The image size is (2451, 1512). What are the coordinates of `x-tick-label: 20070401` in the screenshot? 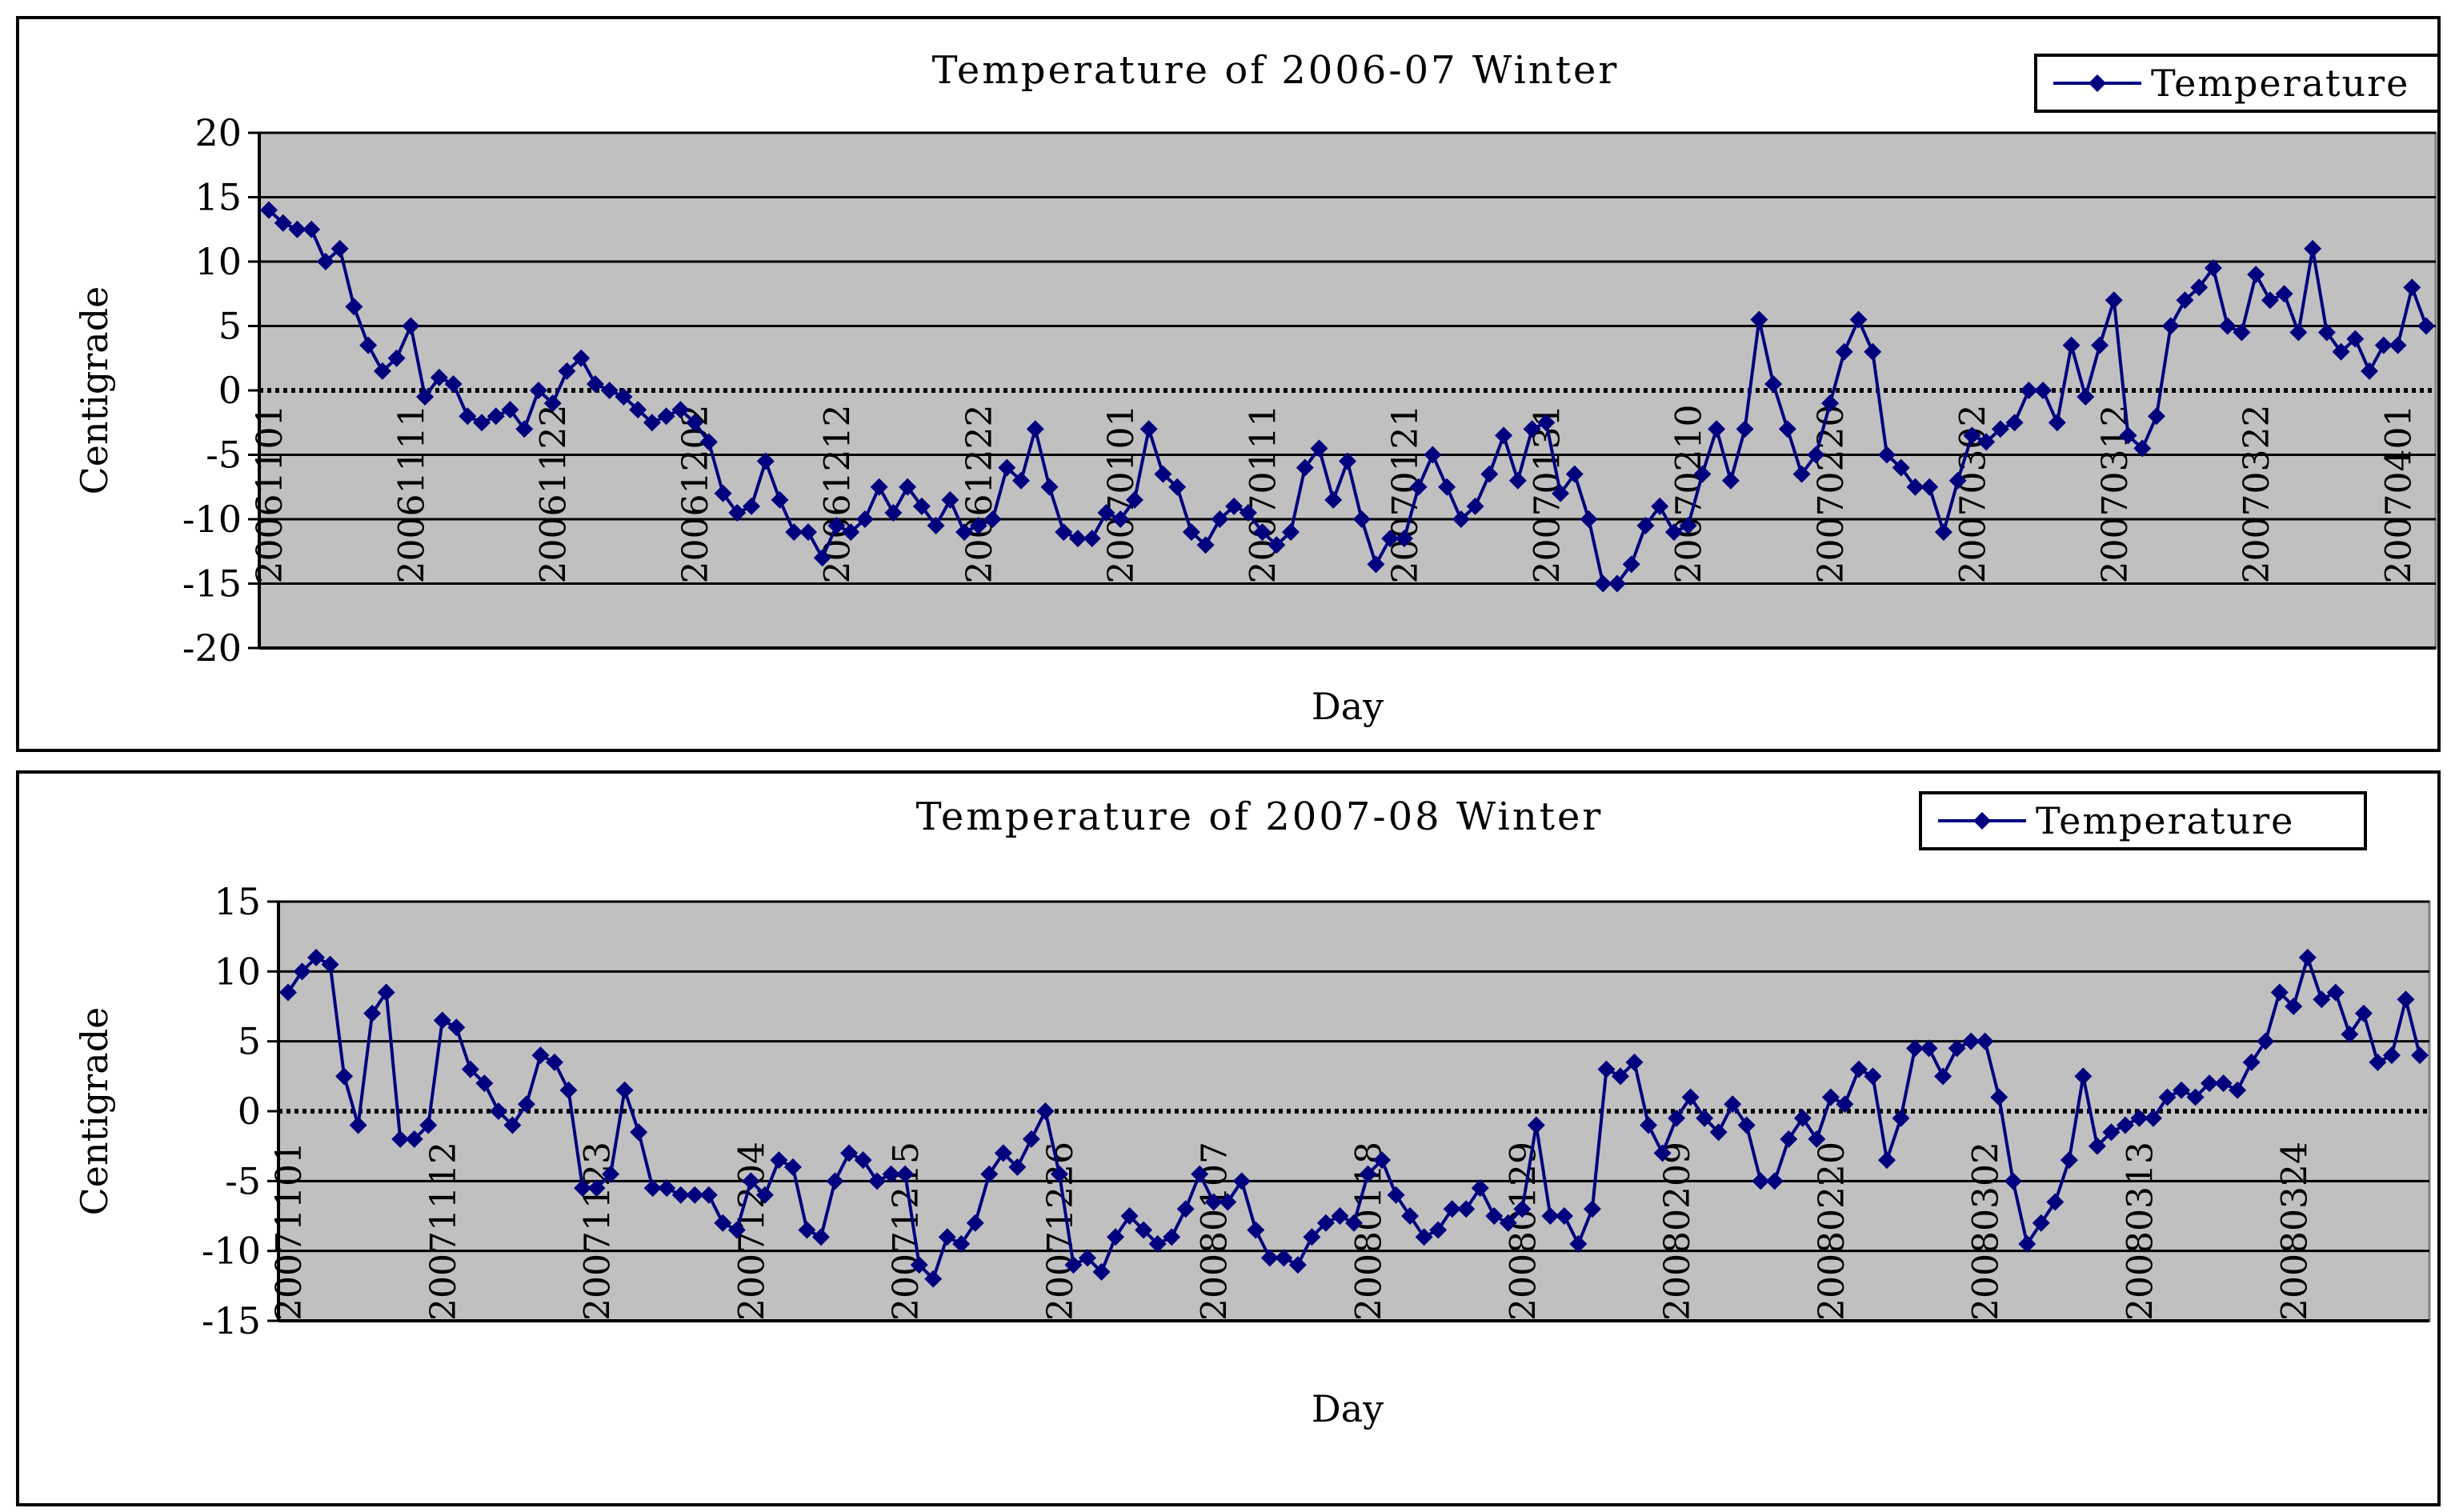 It's located at (2399, 494).